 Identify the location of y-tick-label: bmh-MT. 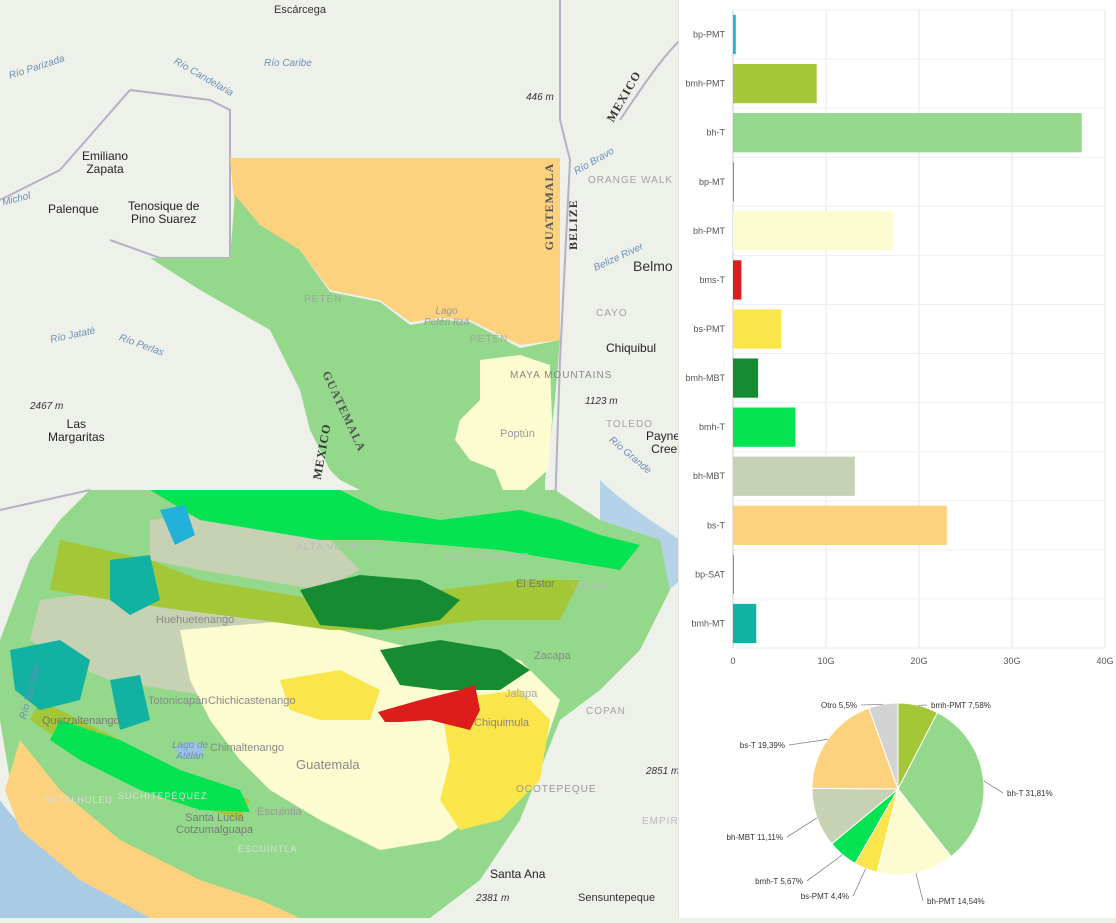
(709, 623).